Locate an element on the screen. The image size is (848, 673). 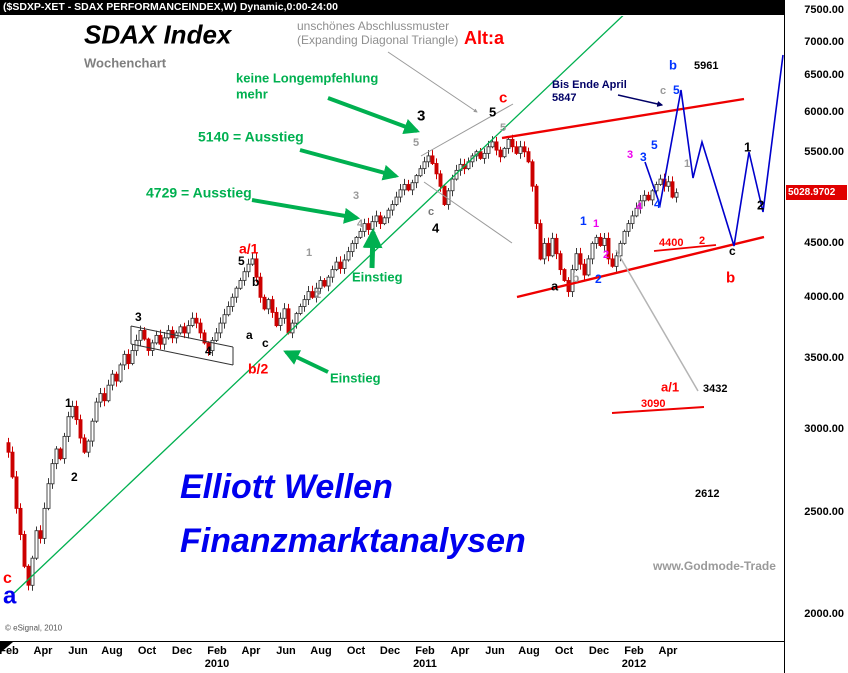
sub-4-gray: 4 is located at coordinates (360, 224).